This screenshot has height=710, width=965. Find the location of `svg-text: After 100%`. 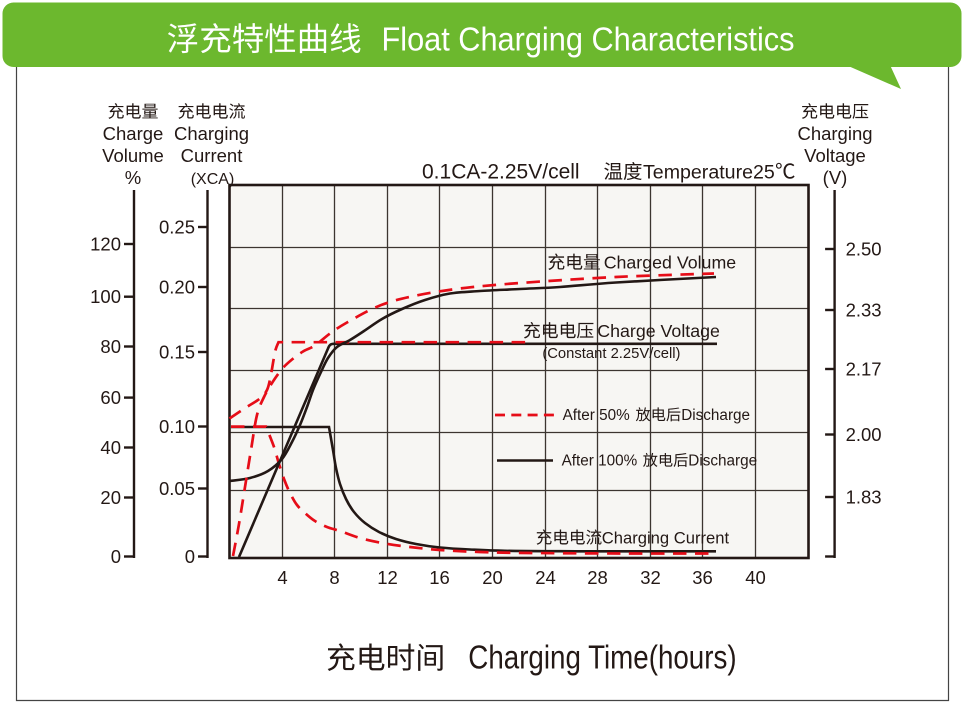

svg-text: After 100% is located at coordinates (600, 461).